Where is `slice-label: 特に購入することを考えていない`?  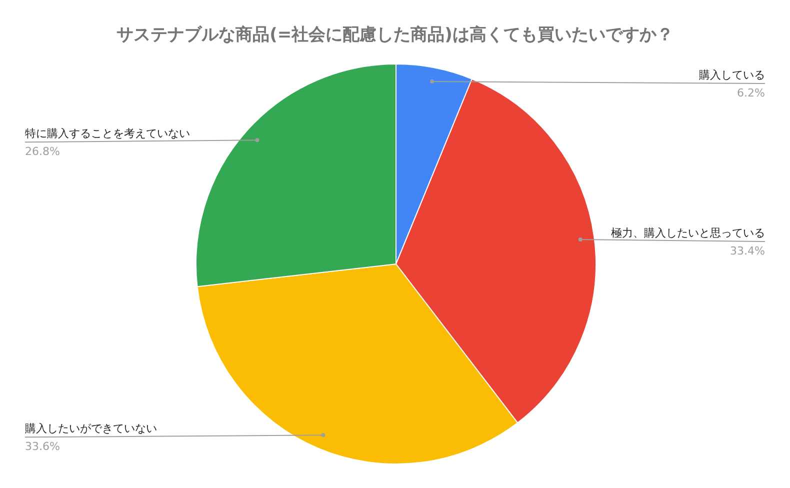
slice-label: 特に購入することを考えていない is located at coordinates (107, 133).